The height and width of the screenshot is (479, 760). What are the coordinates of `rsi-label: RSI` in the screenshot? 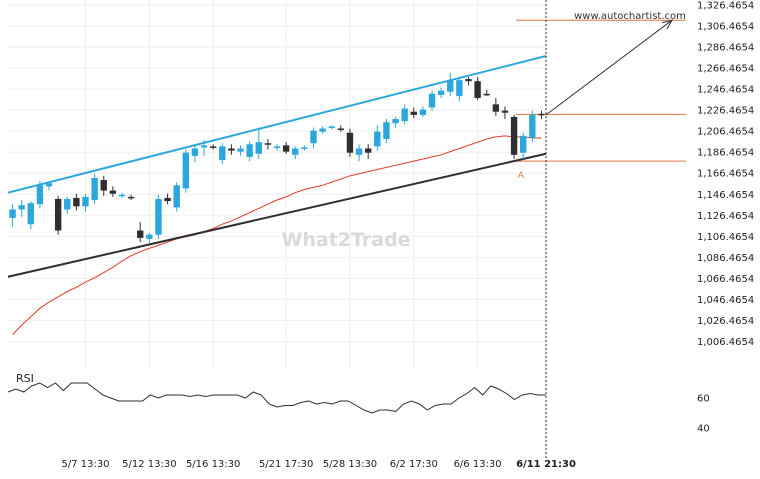 It's located at (25, 378).